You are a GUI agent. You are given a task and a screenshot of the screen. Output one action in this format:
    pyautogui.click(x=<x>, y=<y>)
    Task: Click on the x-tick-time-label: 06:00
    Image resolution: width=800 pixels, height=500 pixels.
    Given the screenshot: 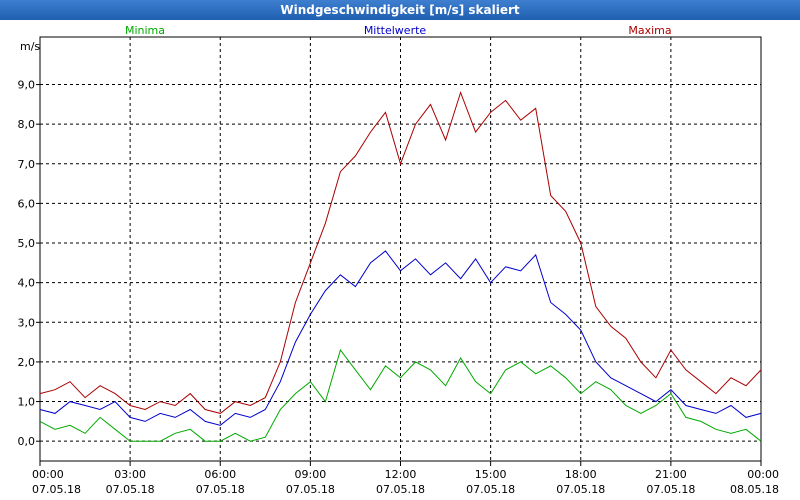 What is the action you would take?
    pyautogui.click(x=220, y=474)
    